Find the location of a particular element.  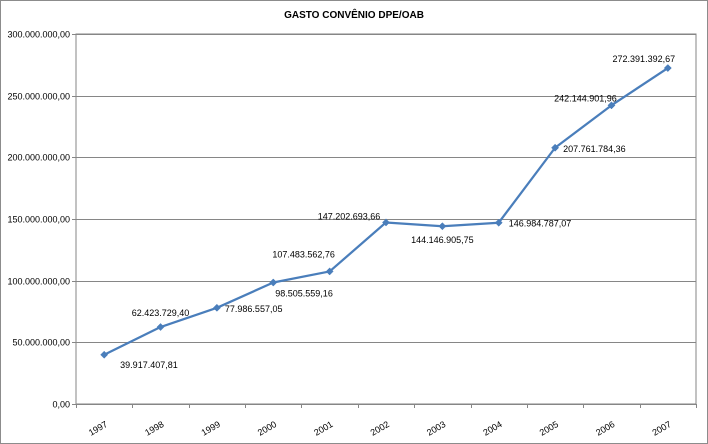

y-tick-label: 50.000.000,00 is located at coordinates (41, 343).